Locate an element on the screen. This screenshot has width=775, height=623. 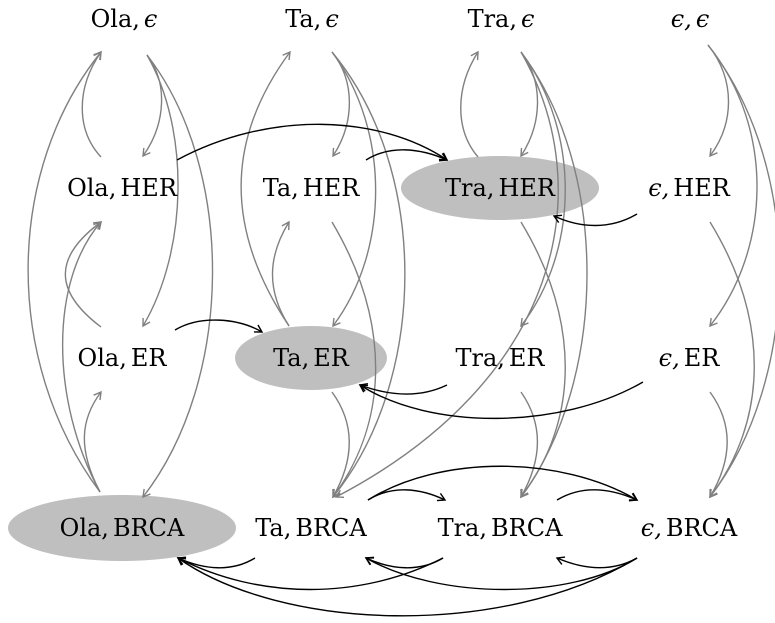
node-highlight-ta-er is located at coordinates (311, 358).